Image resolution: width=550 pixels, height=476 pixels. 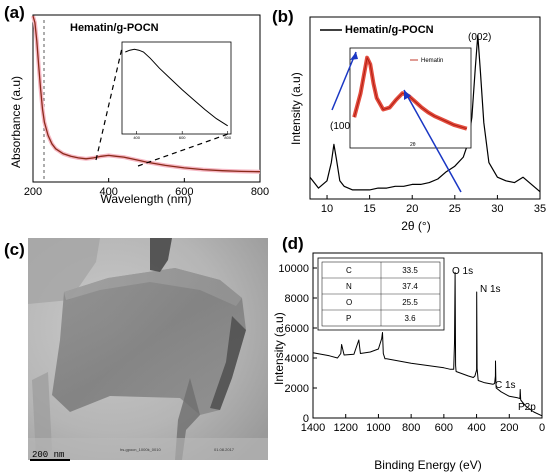 I want to click on composition-table: C 33.5 N 37.4 O 25.5 P 3.6, so click(x=381, y=294).